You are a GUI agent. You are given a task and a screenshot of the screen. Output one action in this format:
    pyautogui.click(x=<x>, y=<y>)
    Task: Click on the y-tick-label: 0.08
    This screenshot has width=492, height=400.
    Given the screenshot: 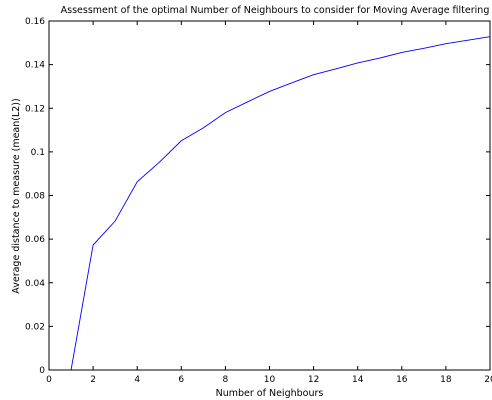 What is the action you would take?
    pyautogui.click(x=35, y=197)
    